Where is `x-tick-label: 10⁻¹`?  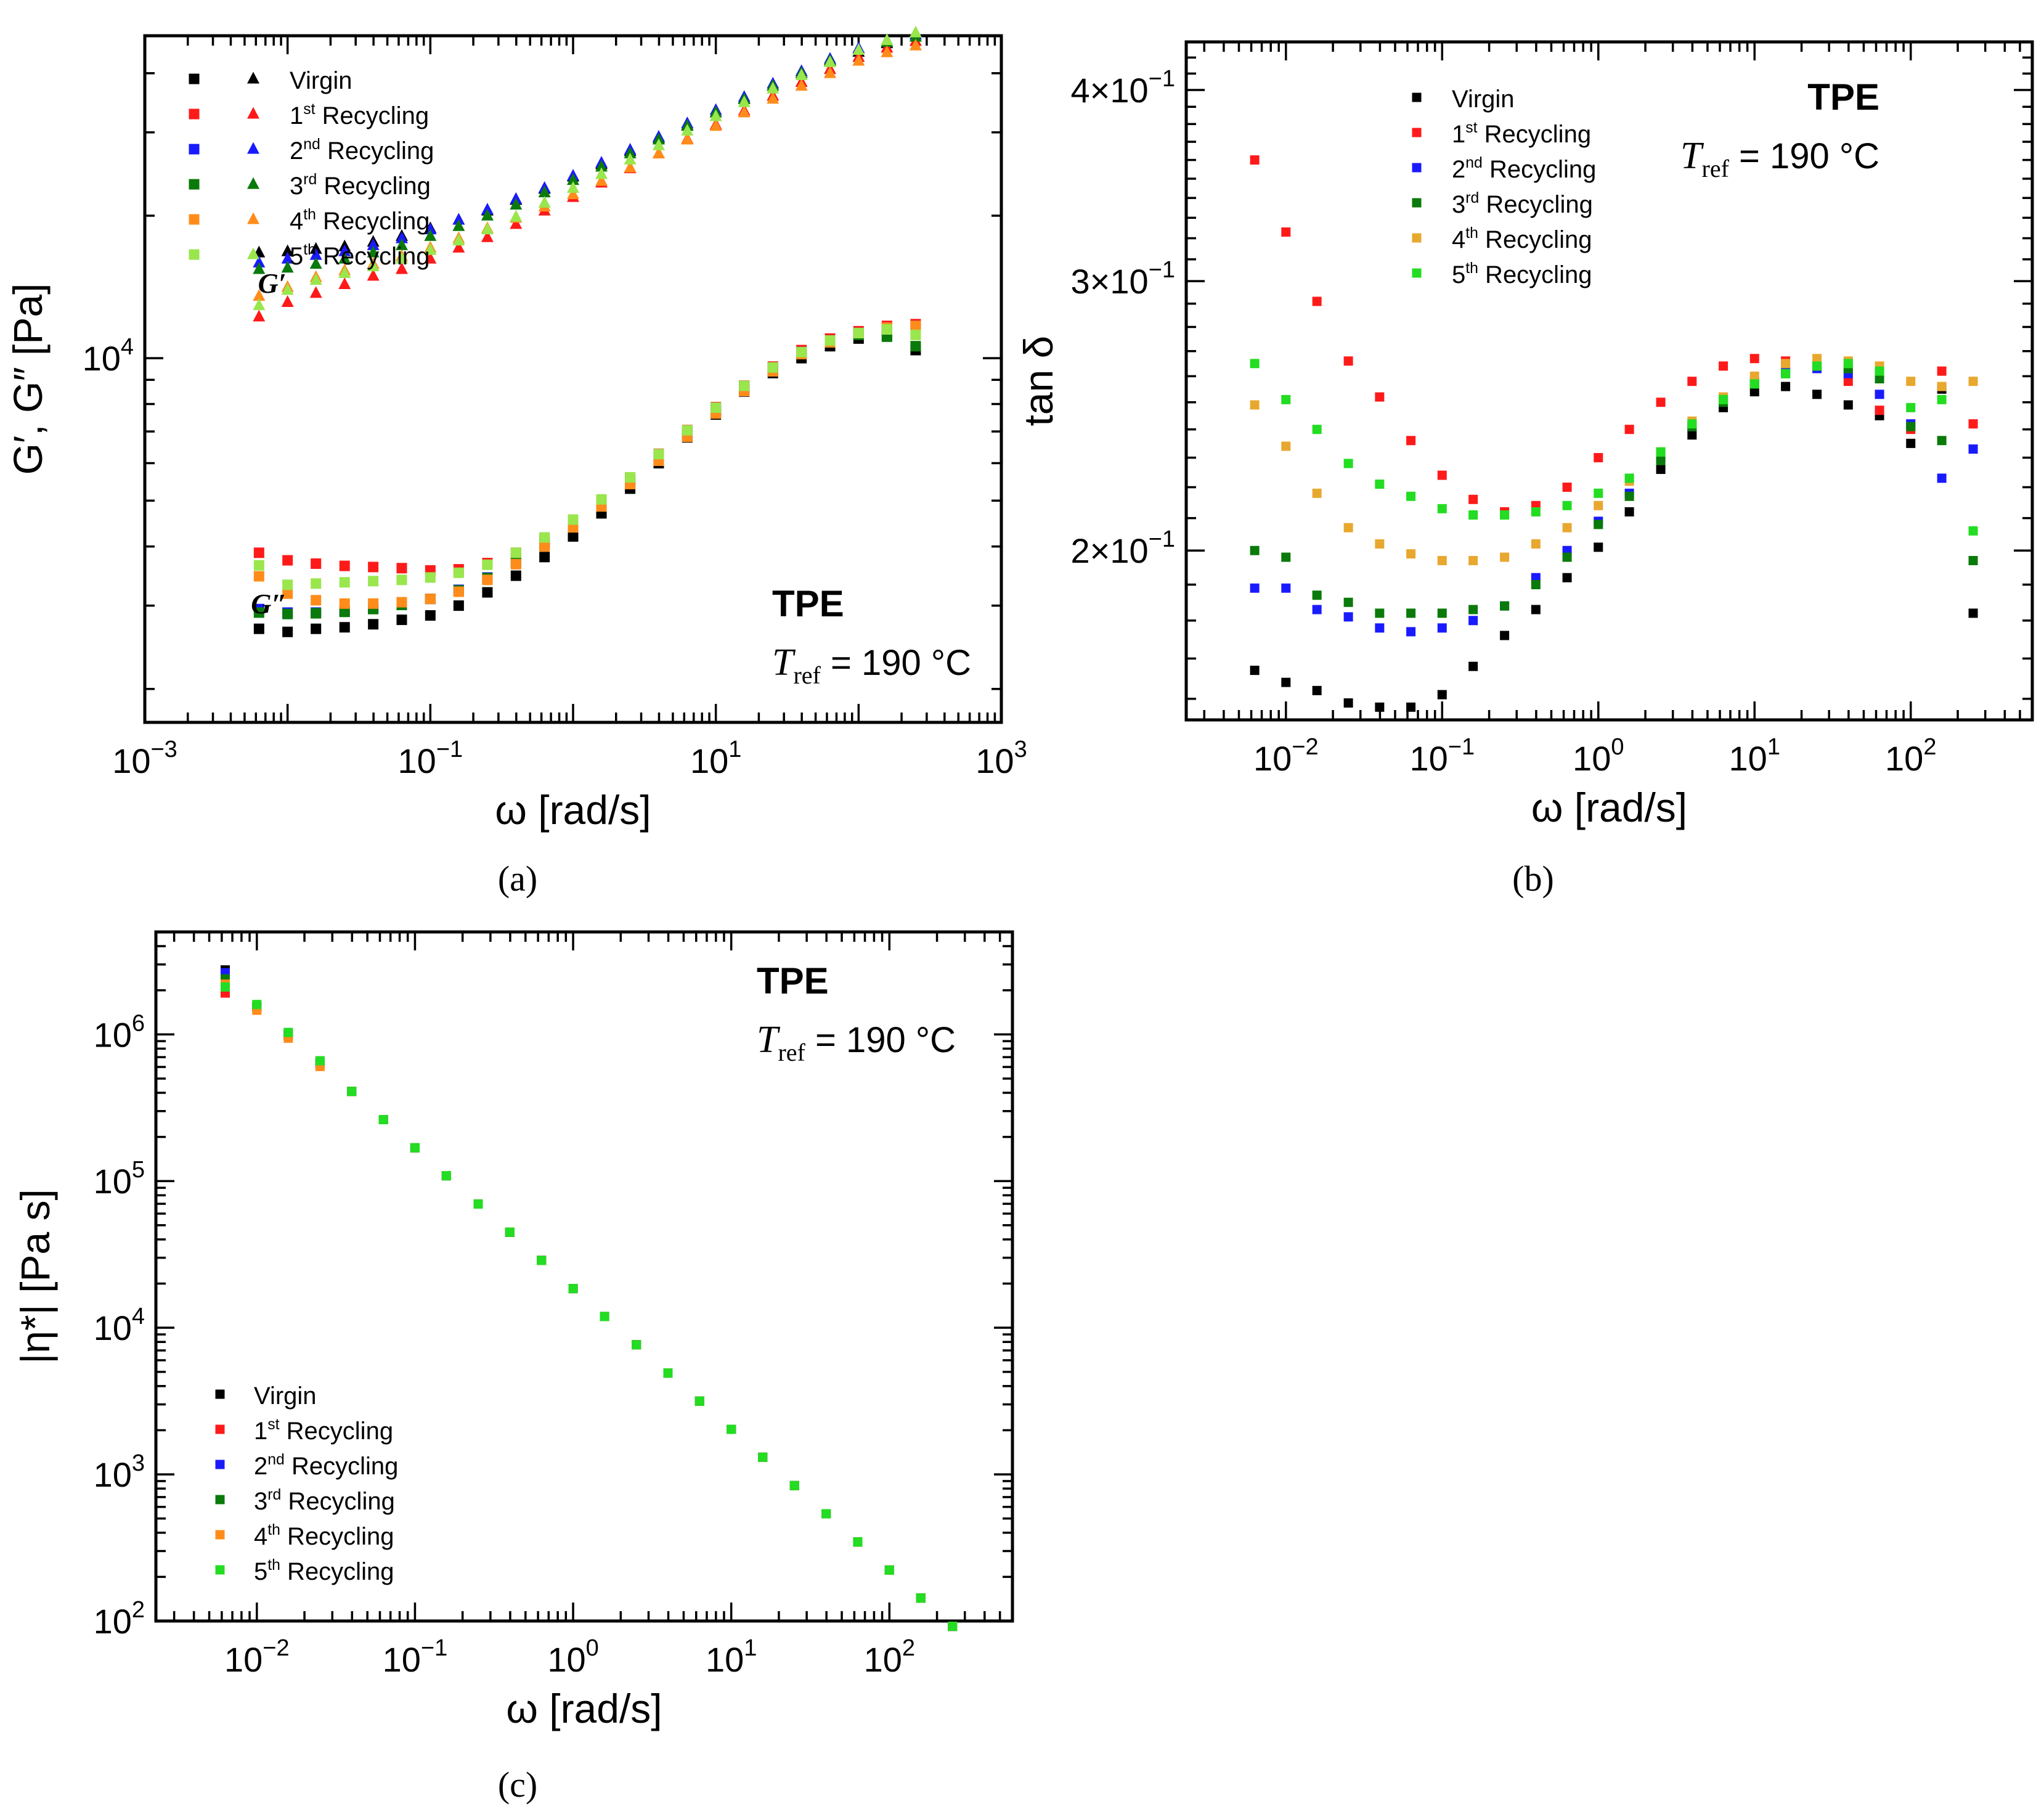
x-tick-label: 10⁻¹ is located at coordinates (1442, 756).